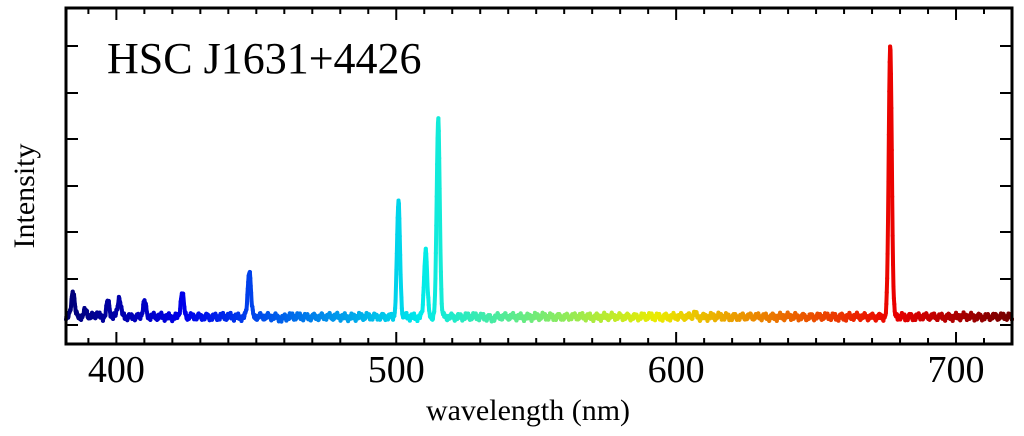  What do you see at coordinates (264, 58) in the screenshot?
I see `chart-title: HSC J1631+4426` at bounding box center [264, 58].